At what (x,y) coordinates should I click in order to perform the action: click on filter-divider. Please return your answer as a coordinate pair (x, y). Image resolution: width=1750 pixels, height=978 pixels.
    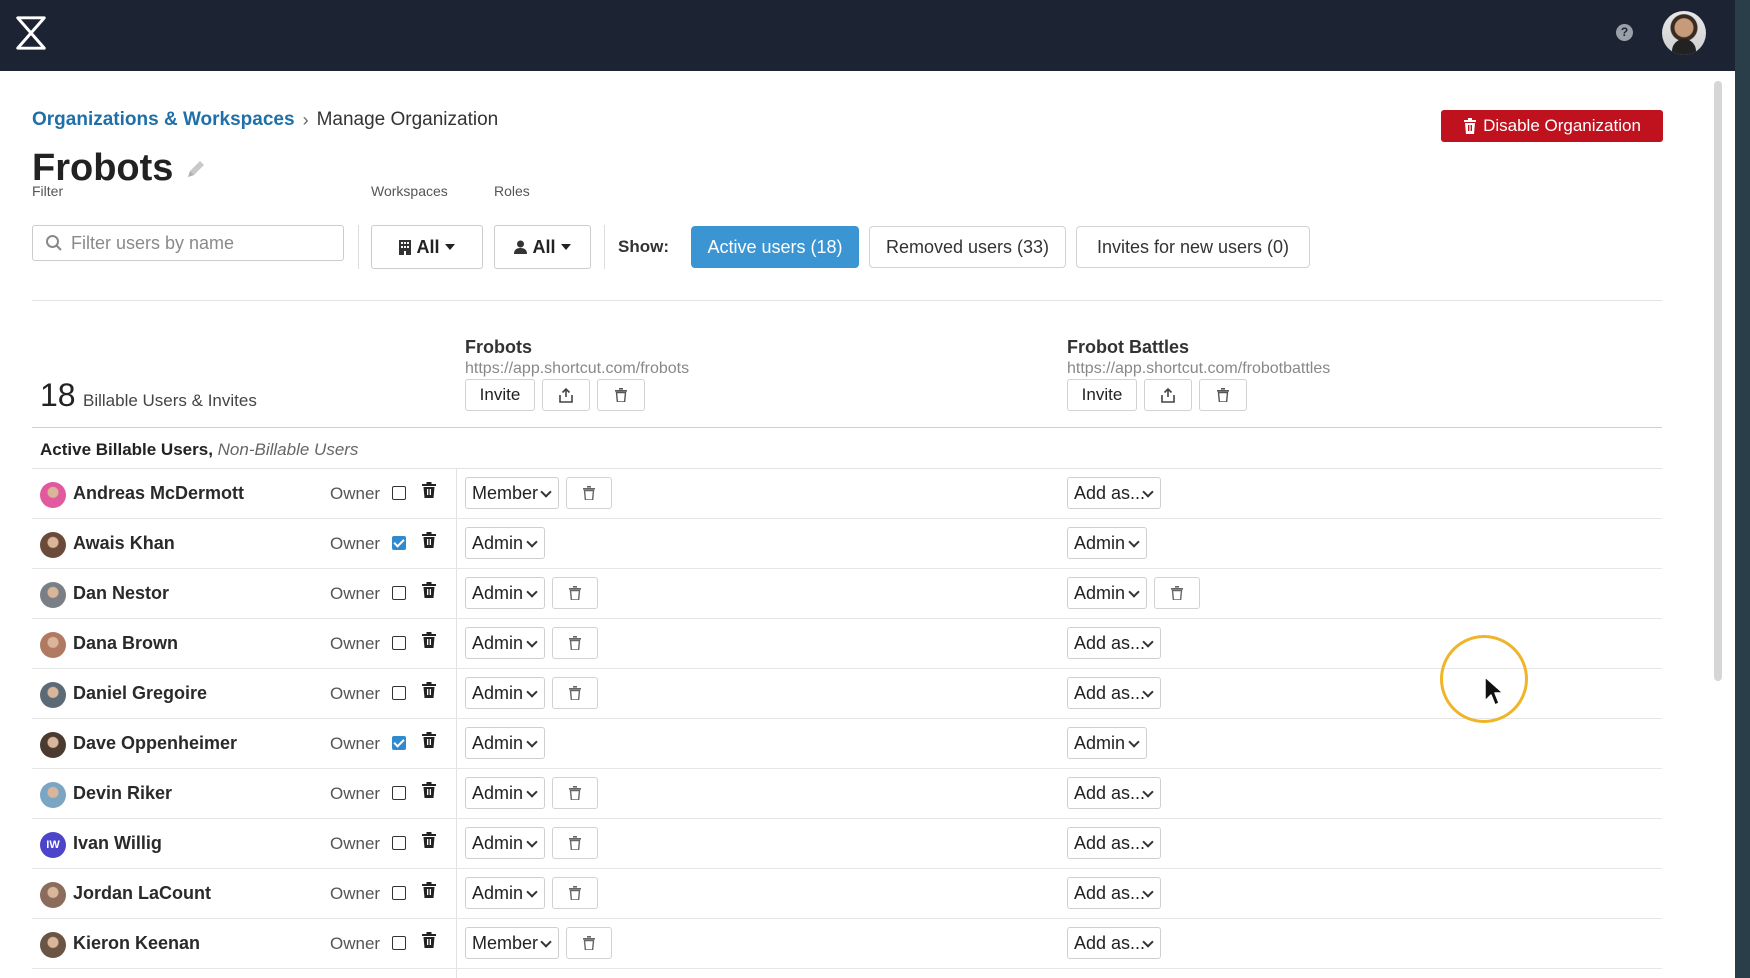
    Looking at the image, I should click on (358, 247).